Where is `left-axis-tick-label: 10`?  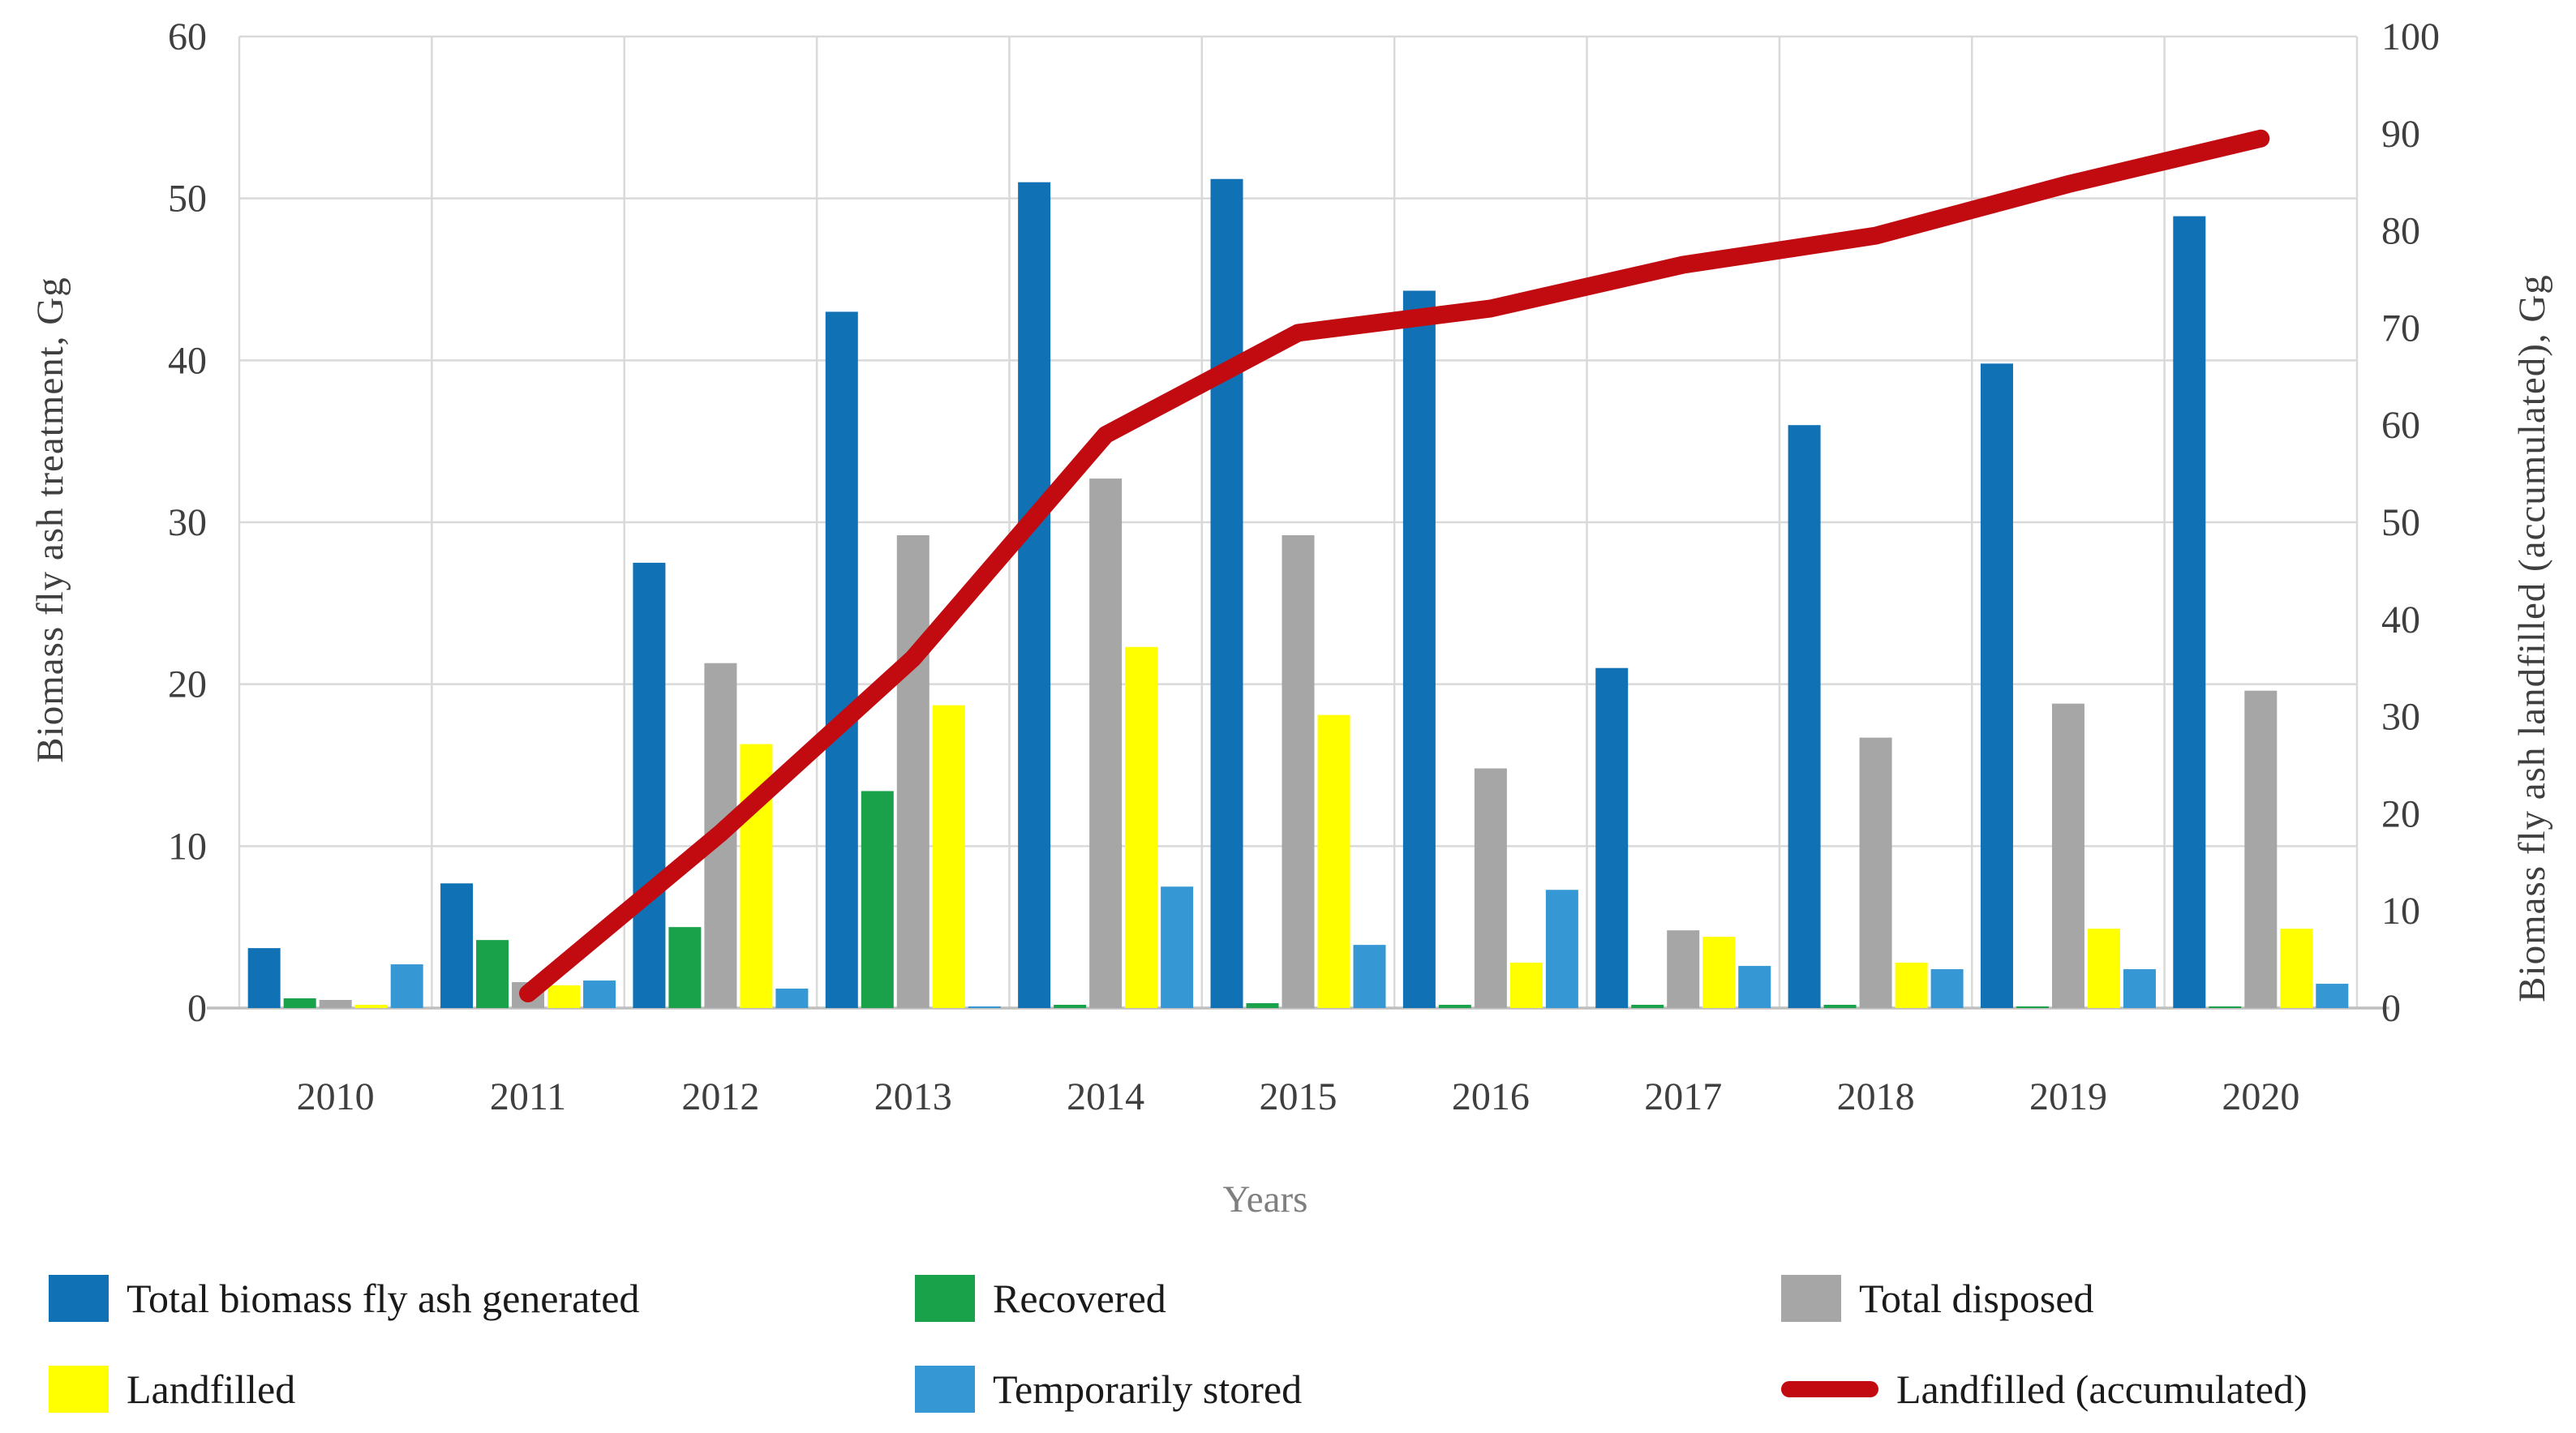 left-axis-tick-label: 10 is located at coordinates (187, 846).